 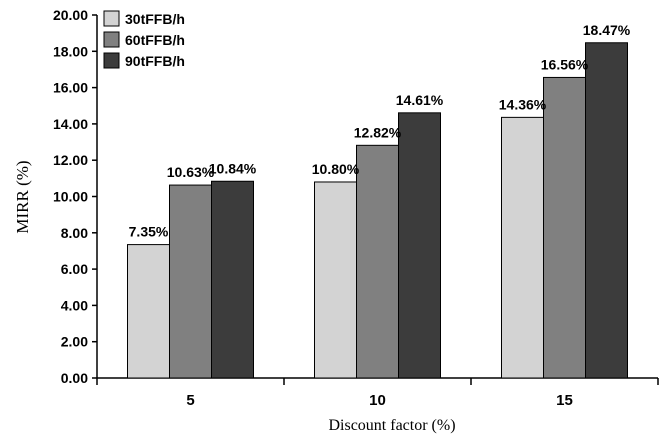 What do you see at coordinates (564, 400) in the screenshot?
I see `x-tick-label: 15` at bounding box center [564, 400].